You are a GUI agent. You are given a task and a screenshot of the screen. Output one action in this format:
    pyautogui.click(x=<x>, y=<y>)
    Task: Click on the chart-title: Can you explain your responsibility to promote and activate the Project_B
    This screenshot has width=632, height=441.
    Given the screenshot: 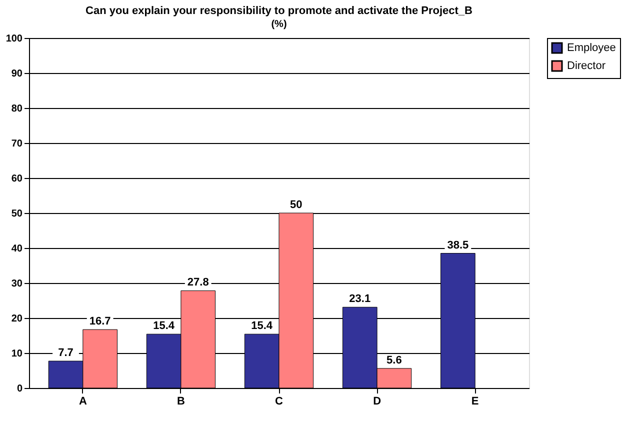 What is the action you would take?
    pyautogui.click(x=279, y=11)
    